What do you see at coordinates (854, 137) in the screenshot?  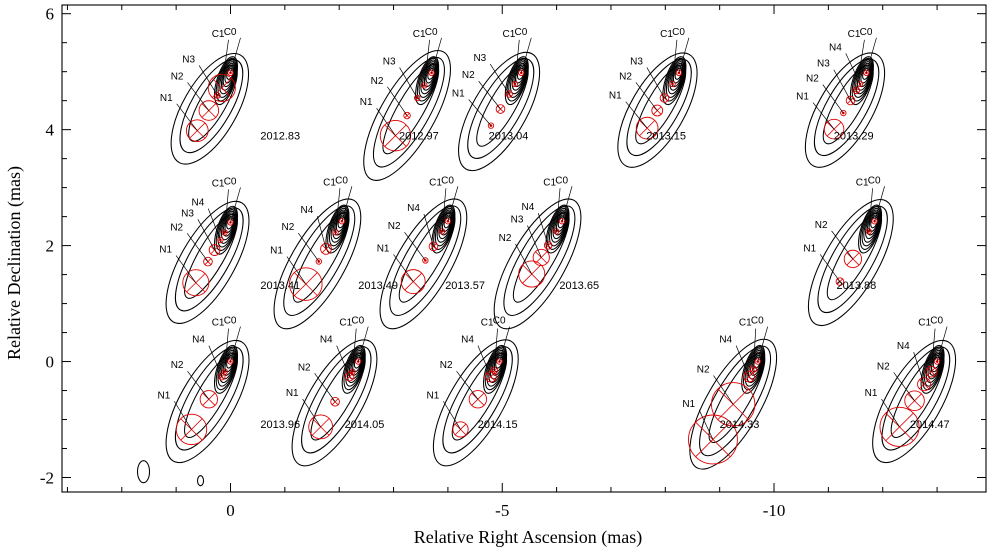 I see `epoch-label: 2013.29` at bounding box center [854, 137].